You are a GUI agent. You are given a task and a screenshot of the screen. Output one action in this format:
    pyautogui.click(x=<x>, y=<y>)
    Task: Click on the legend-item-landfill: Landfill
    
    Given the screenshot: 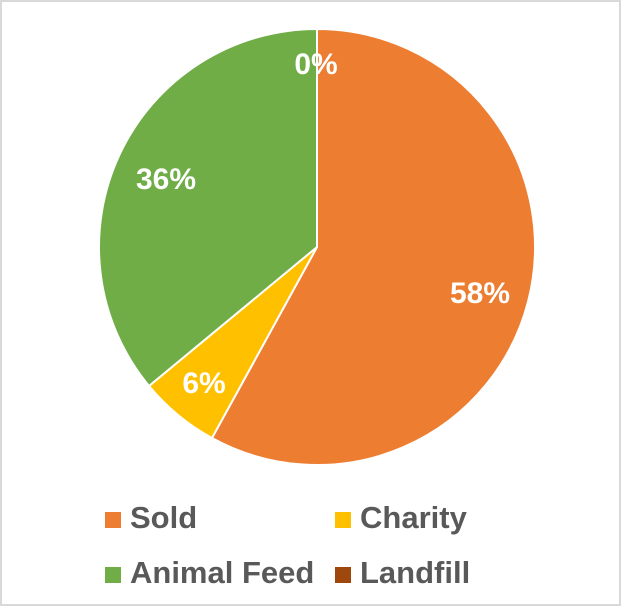 What is the action you would take?
    pyautogui.click(x=402, y=572)
    